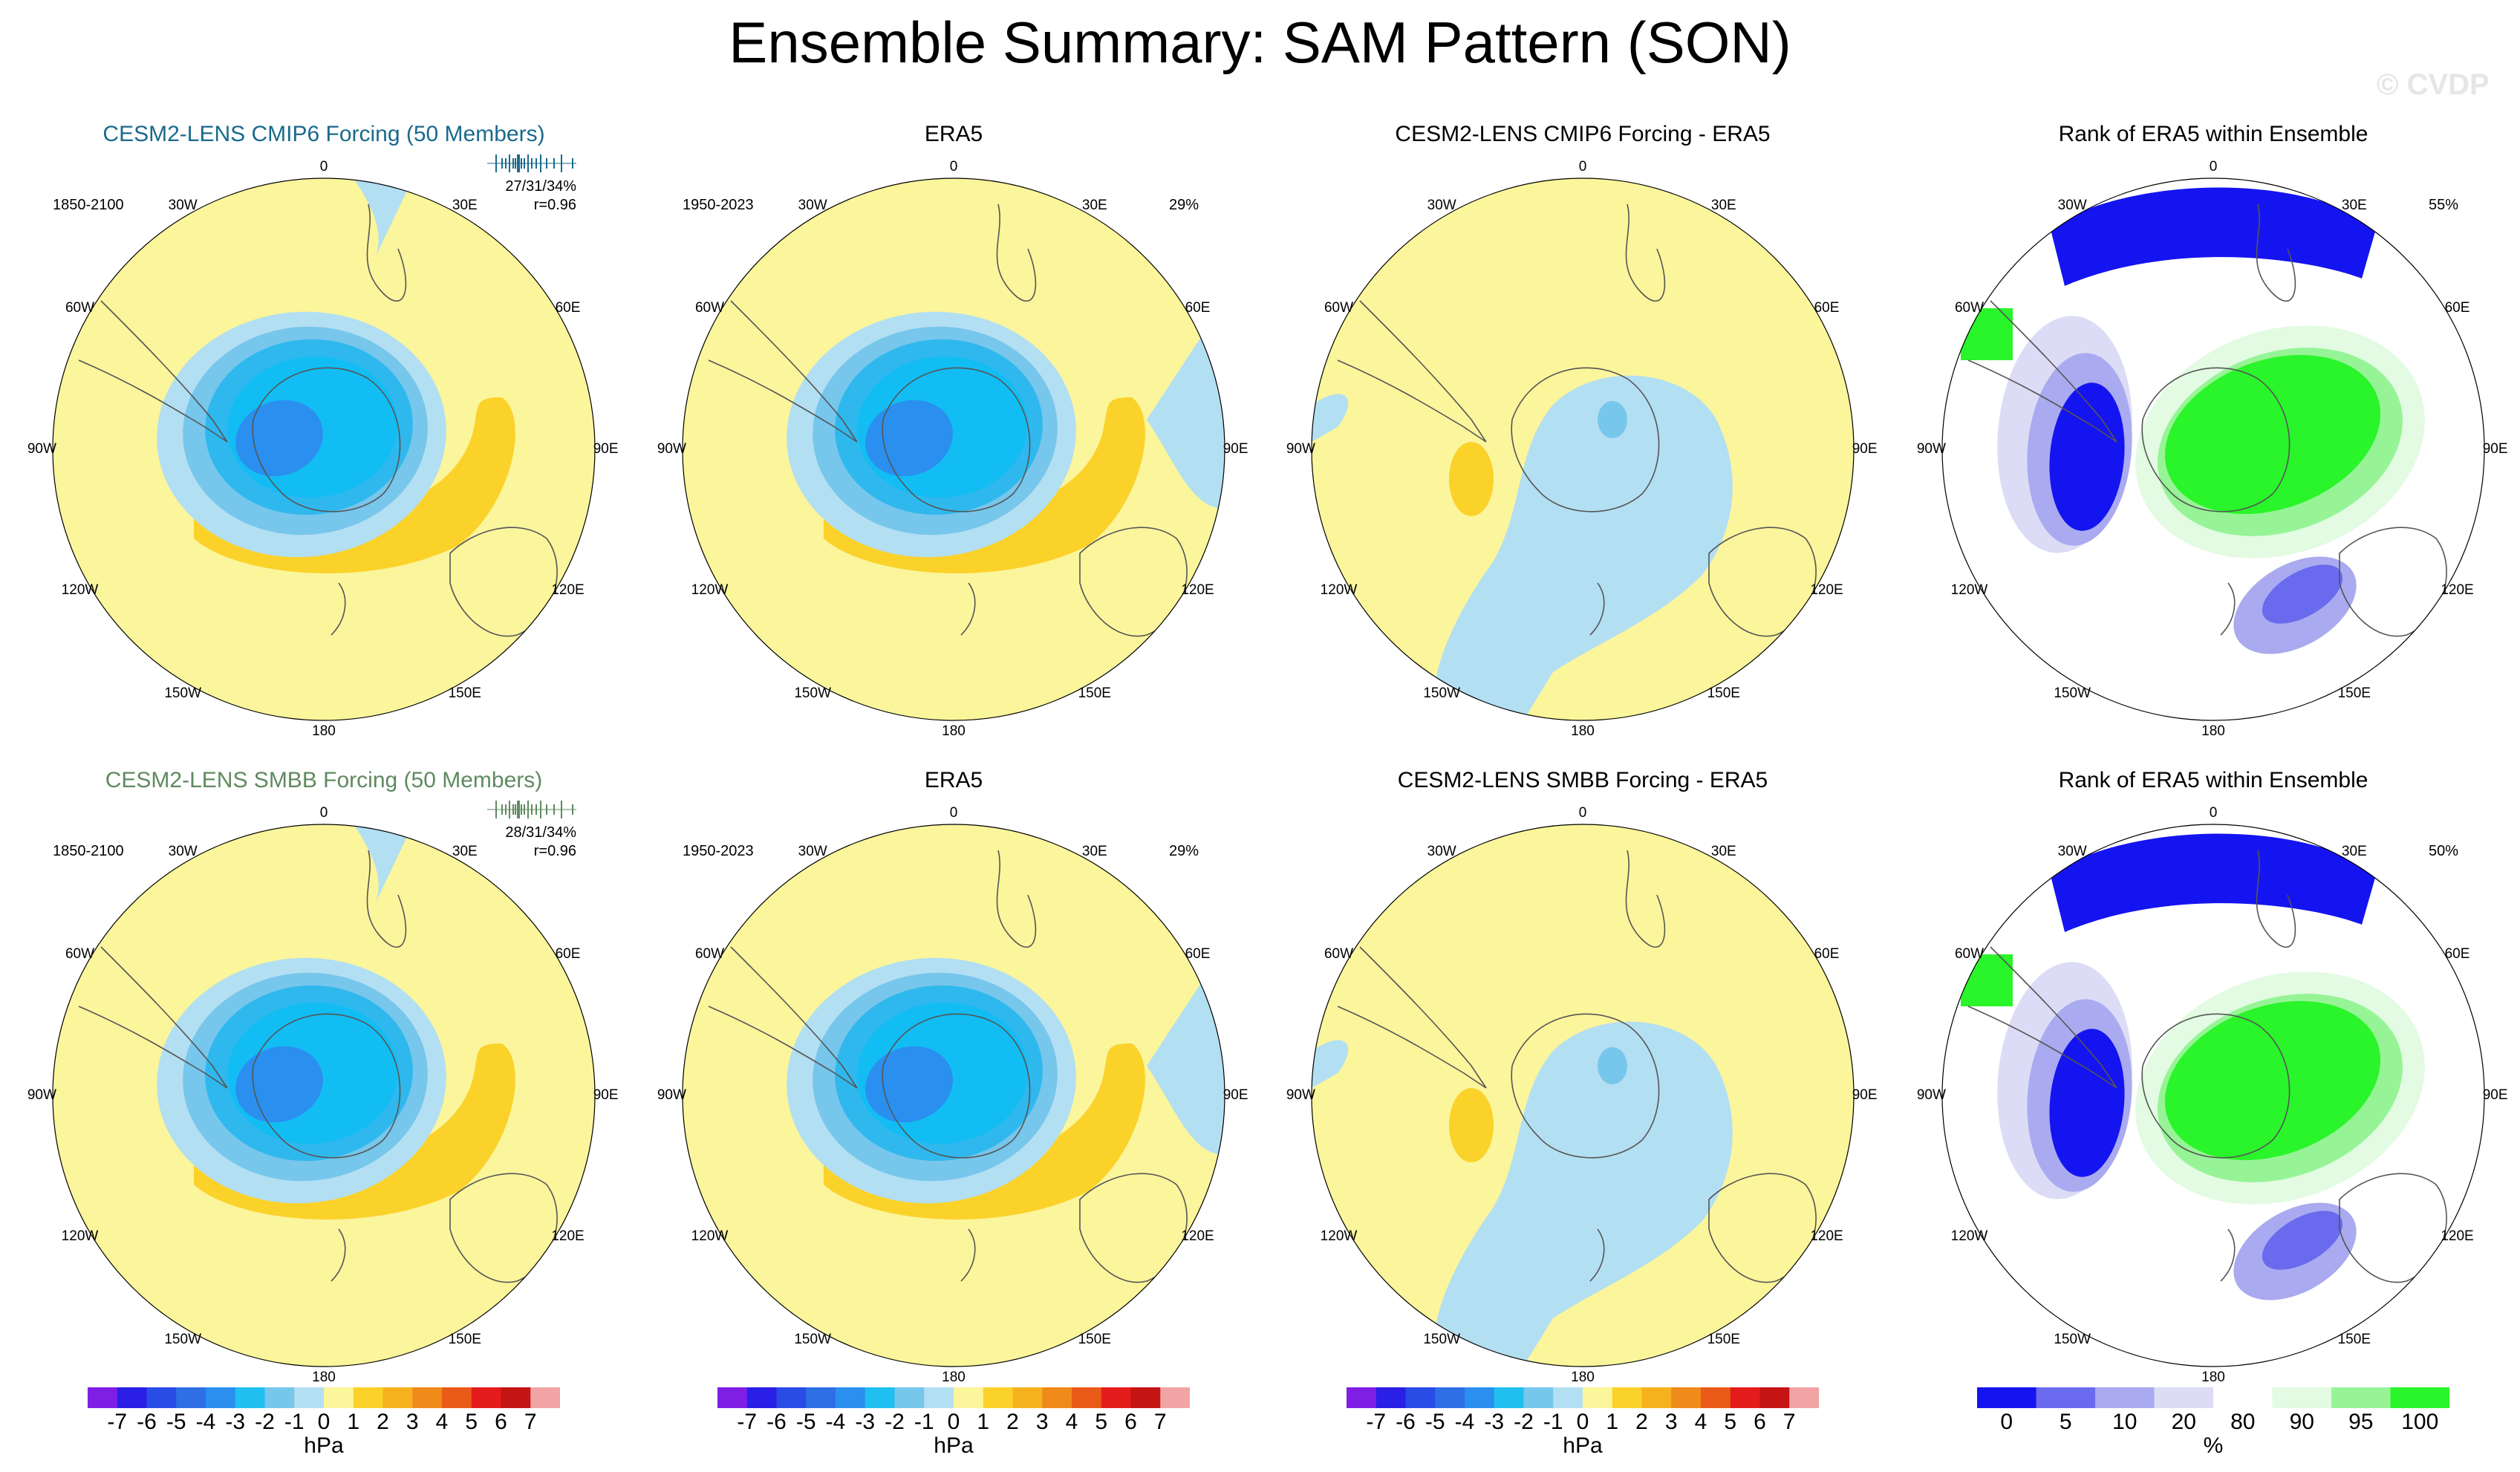 This screenshot has width=2520, height=1472. I want to click on colorbar-tick-label: -1, so click(1553, 1422).